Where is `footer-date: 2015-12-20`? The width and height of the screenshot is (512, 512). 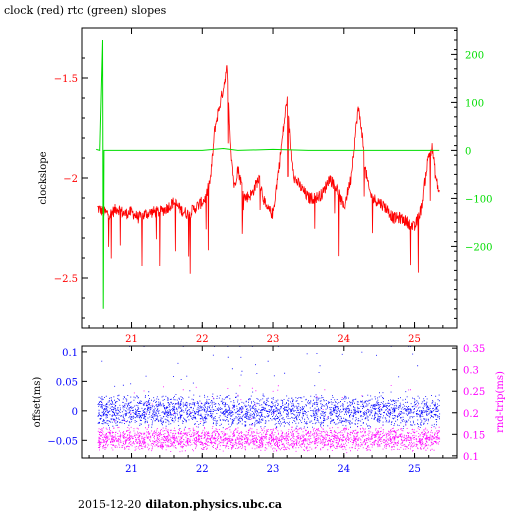
footer-date: 2015-12-20 is located at coordinates (110, 504).